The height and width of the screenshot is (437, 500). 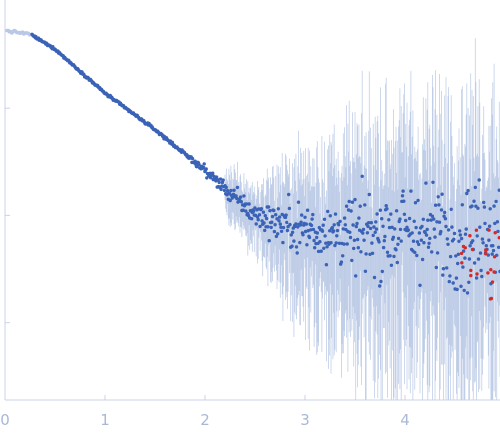 What do you see at coordinates (105, 420) in the screenshot?
I see `x-tick-label: 1` at bounding box center [105, 420].